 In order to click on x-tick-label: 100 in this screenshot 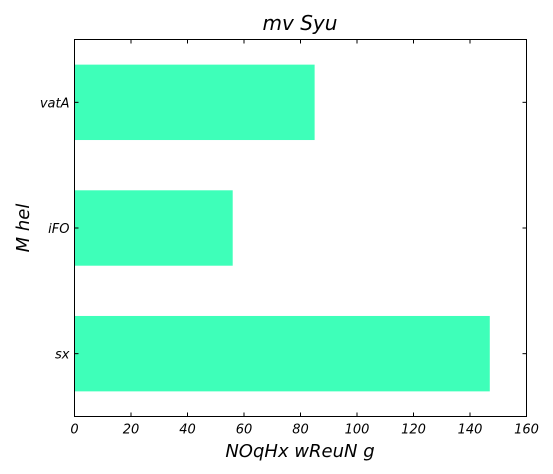, I will do `click(357, 430)`.